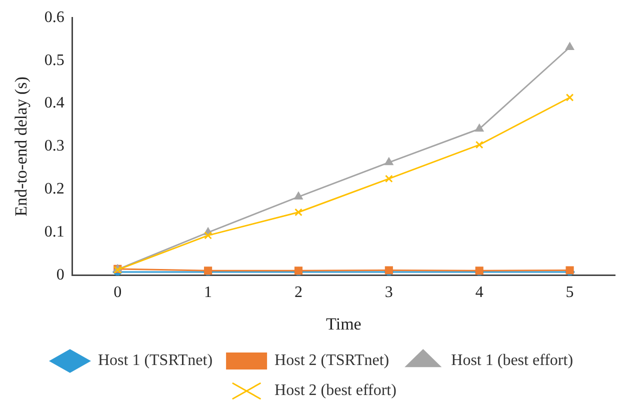 Image resolution: width=640 pixels, height=413 pixels. What do you see at coordinates (208, 293) in the screenshot?
I see `x-tick-label: 1` at bounding box center [208, 293].